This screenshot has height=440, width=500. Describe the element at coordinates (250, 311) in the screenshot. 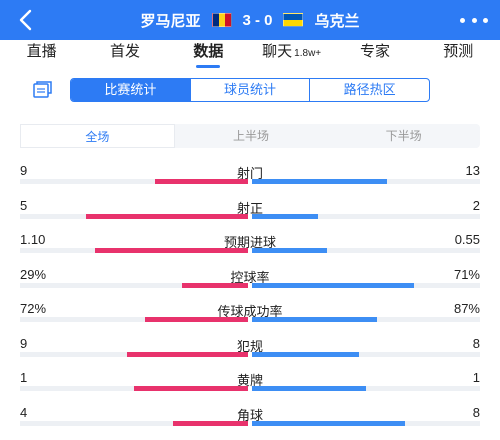

I see `stat-name: 传球成功率` at that location.